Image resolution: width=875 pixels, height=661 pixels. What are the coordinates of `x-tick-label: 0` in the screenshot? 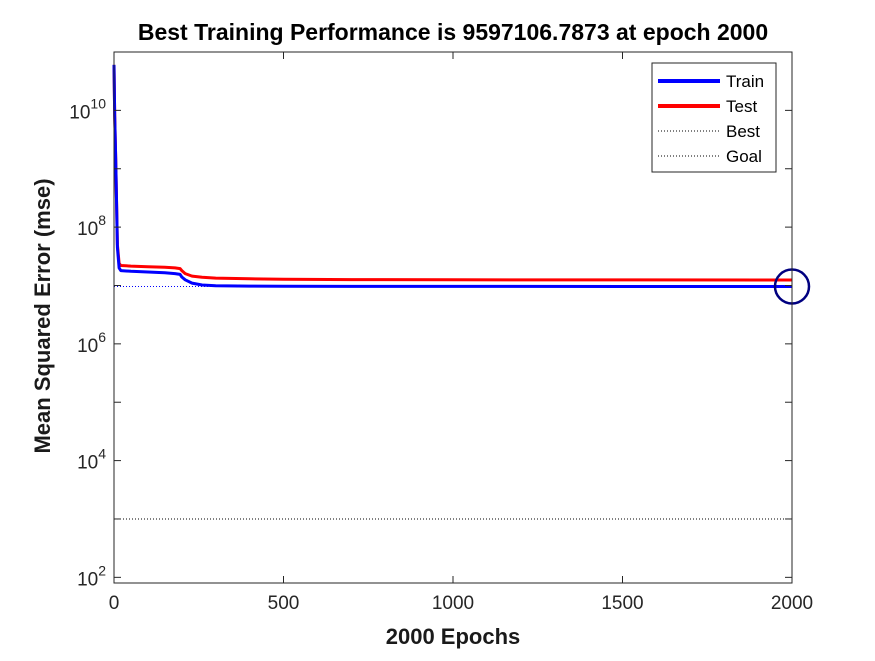 It's located at (114, 603).